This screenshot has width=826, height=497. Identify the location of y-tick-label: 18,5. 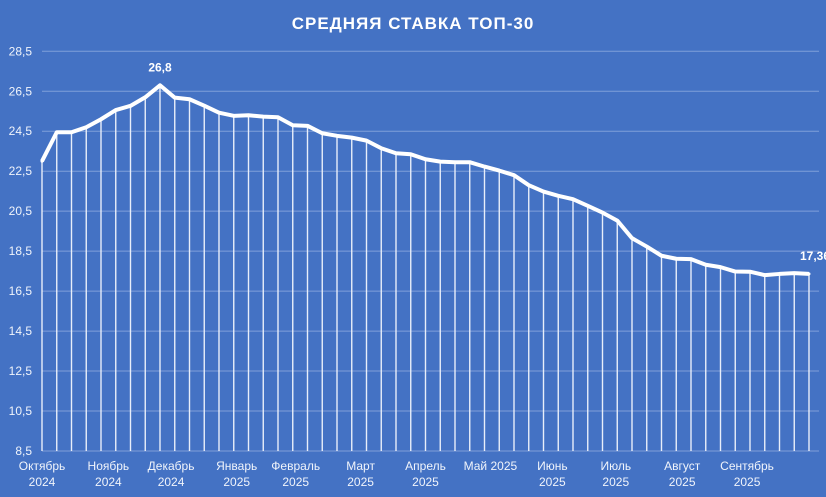
(21, 251).